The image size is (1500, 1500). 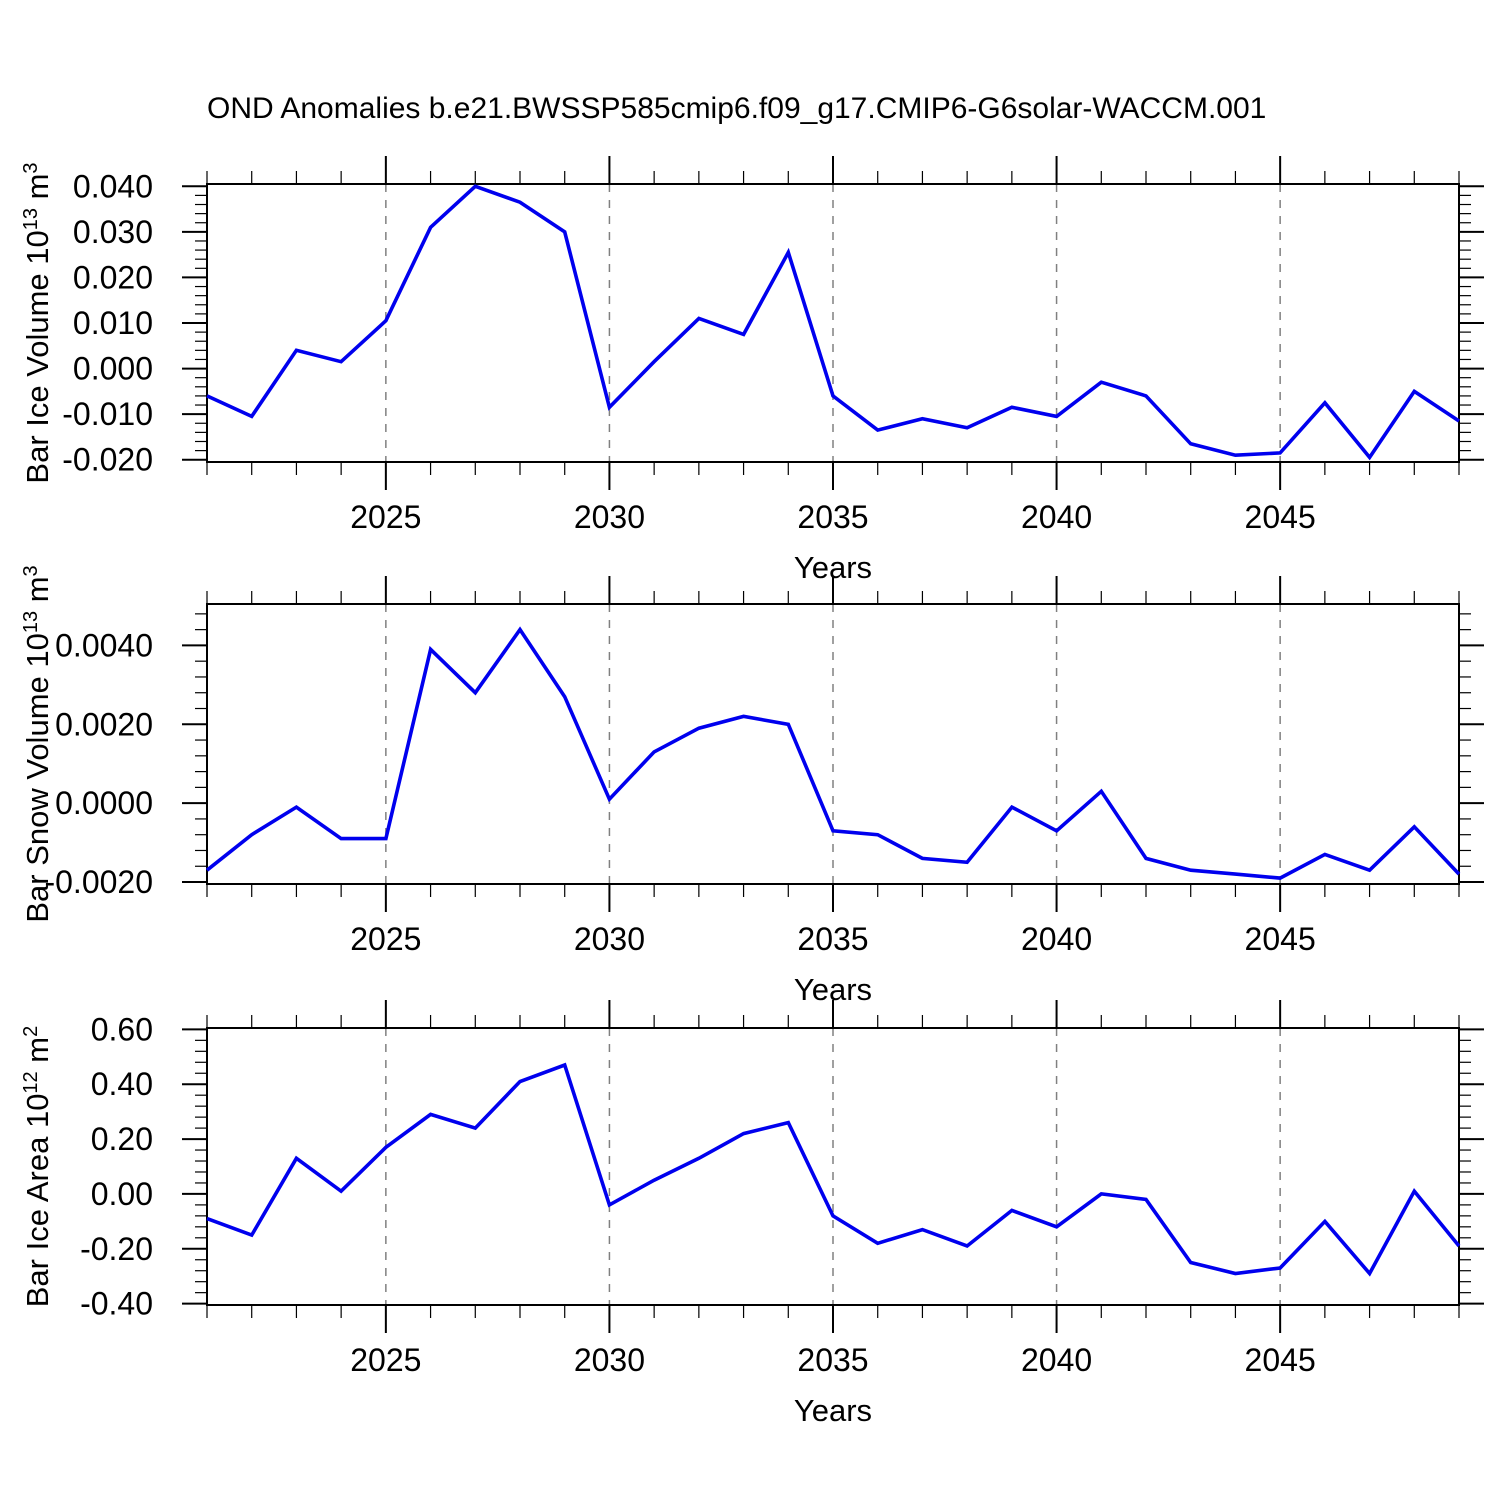 What do you see at coordinates (113, 186) in the screenshot?
I see `y-tick-label: 0.040` at bounding box center [113, 186].